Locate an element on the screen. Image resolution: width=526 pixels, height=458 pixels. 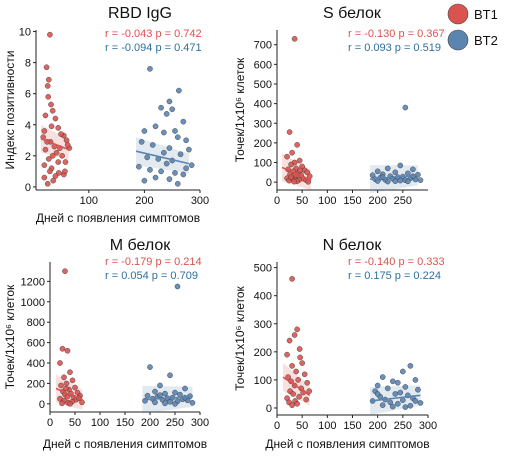
legend-label-bt2: BT2 is located at coordinates (486, 40).